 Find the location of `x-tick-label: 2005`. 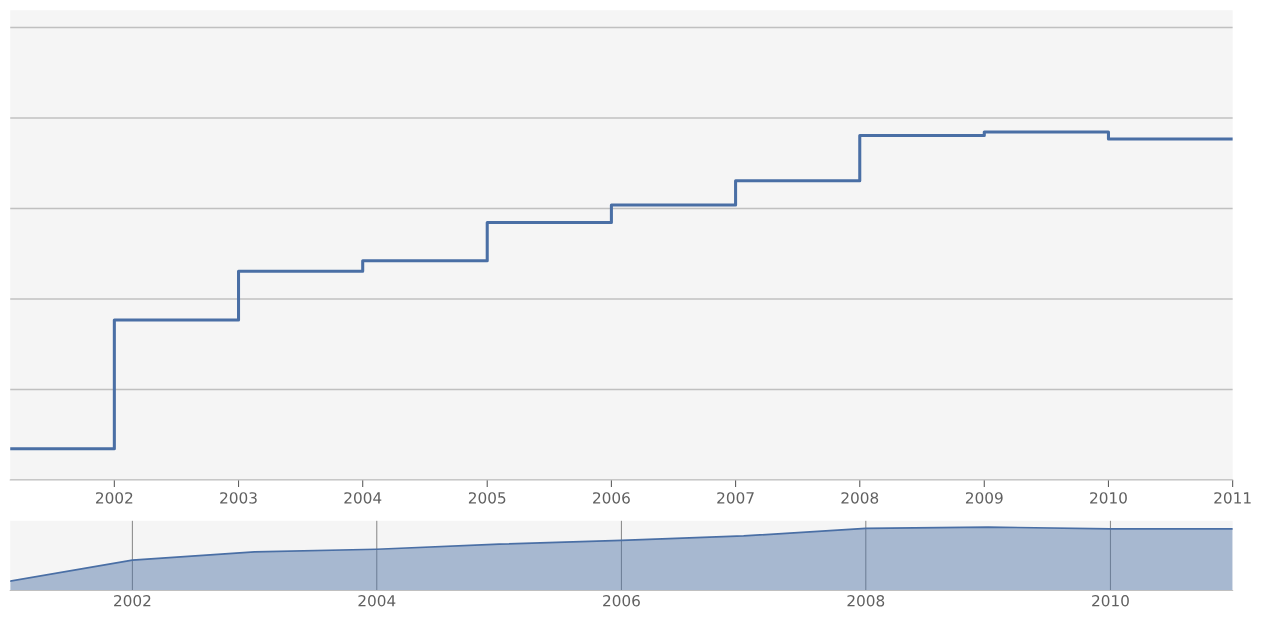

x-tick-label: 2005 is located at coordinates (487, 498).